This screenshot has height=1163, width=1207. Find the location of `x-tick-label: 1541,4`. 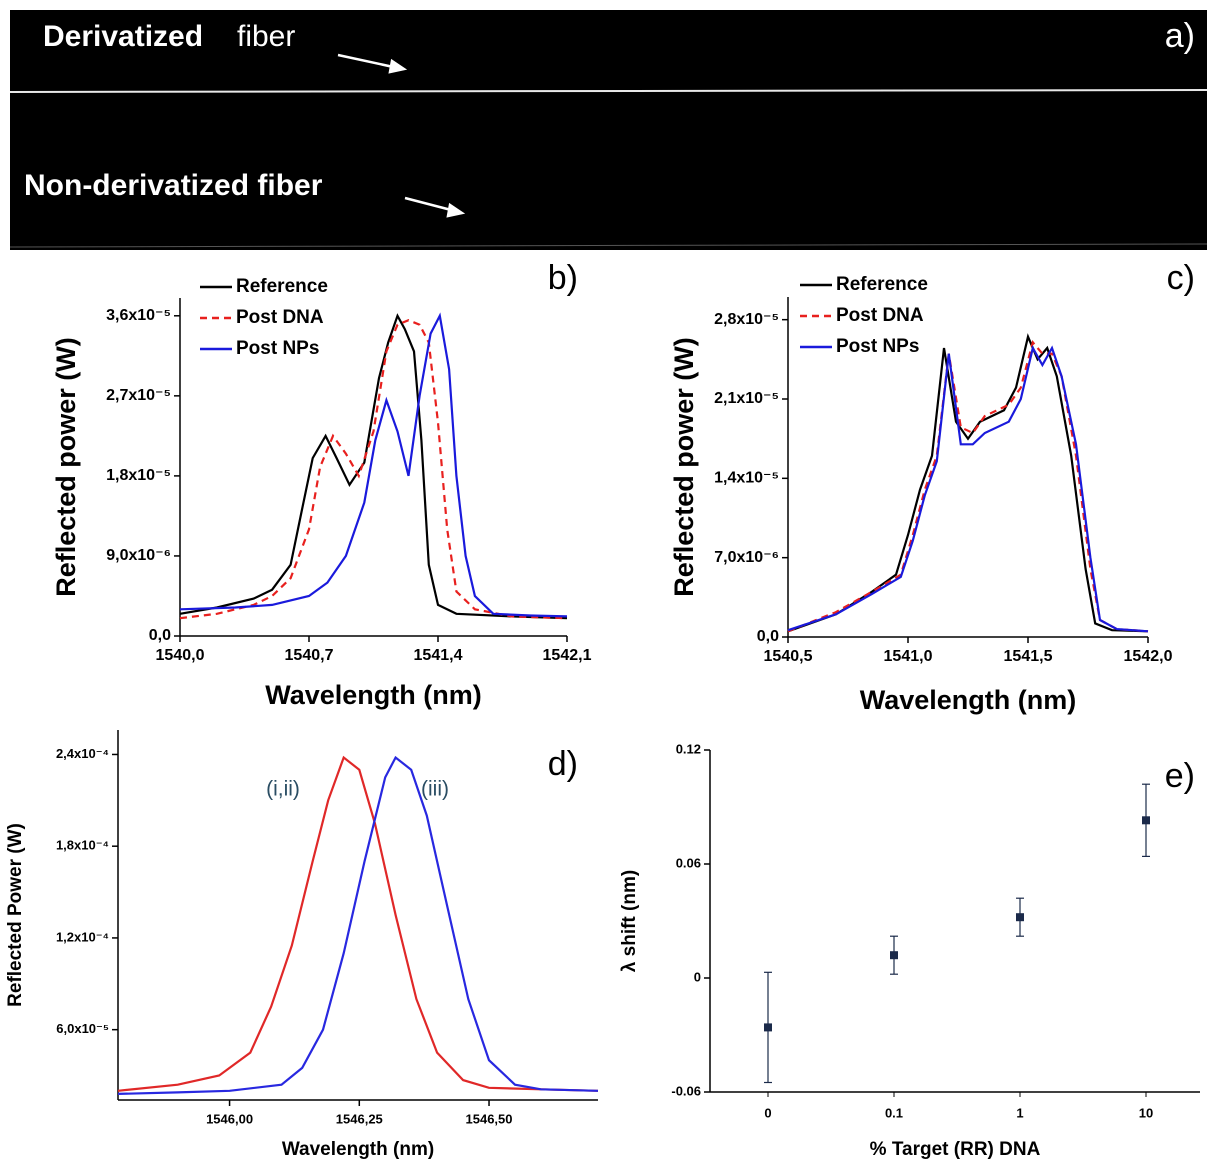

x-tick-label: 1541,4 is located at coordinates (438, 655).